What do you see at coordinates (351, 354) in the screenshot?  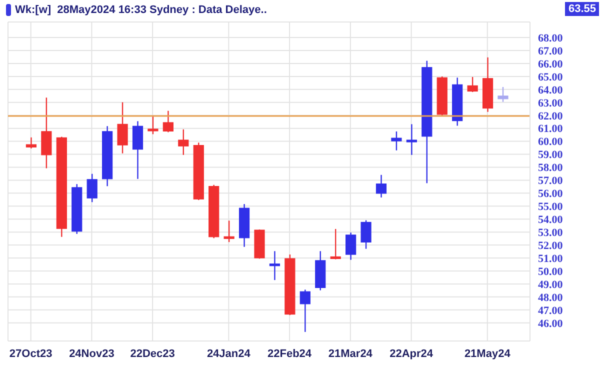 I see `x-tick-label: 21Mar24` at bounding box center [351, 354].